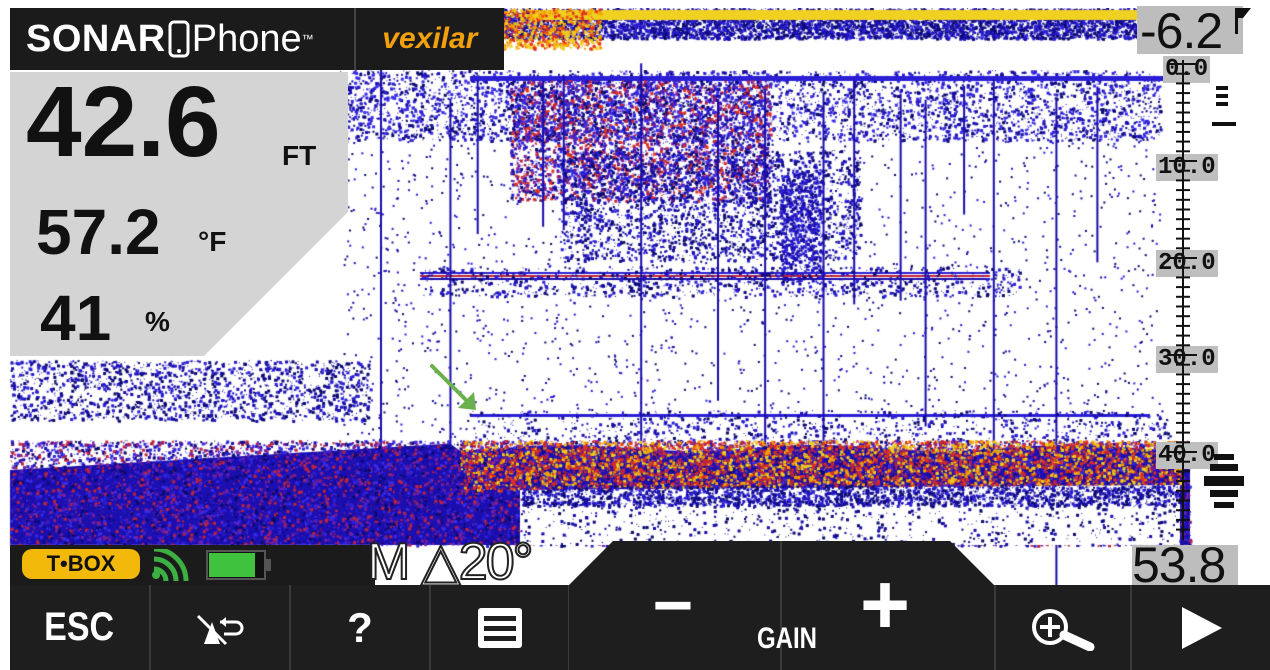  I want to click on readout-background, so click(179, 214).